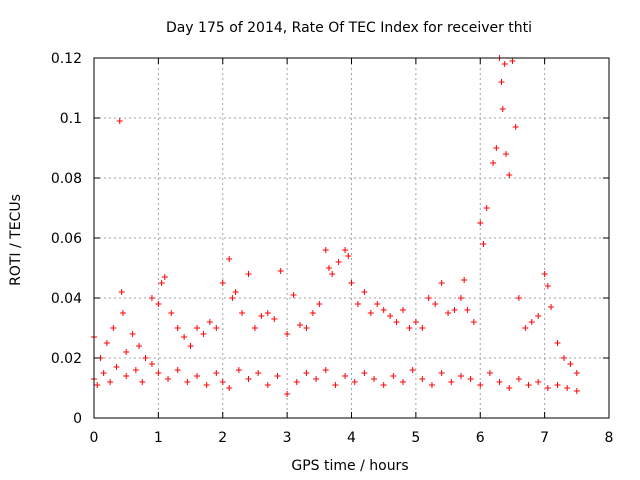 The height and width of the screenshot is (480, 640). I want to click on y-tick-label: 0, so click(77, 419).